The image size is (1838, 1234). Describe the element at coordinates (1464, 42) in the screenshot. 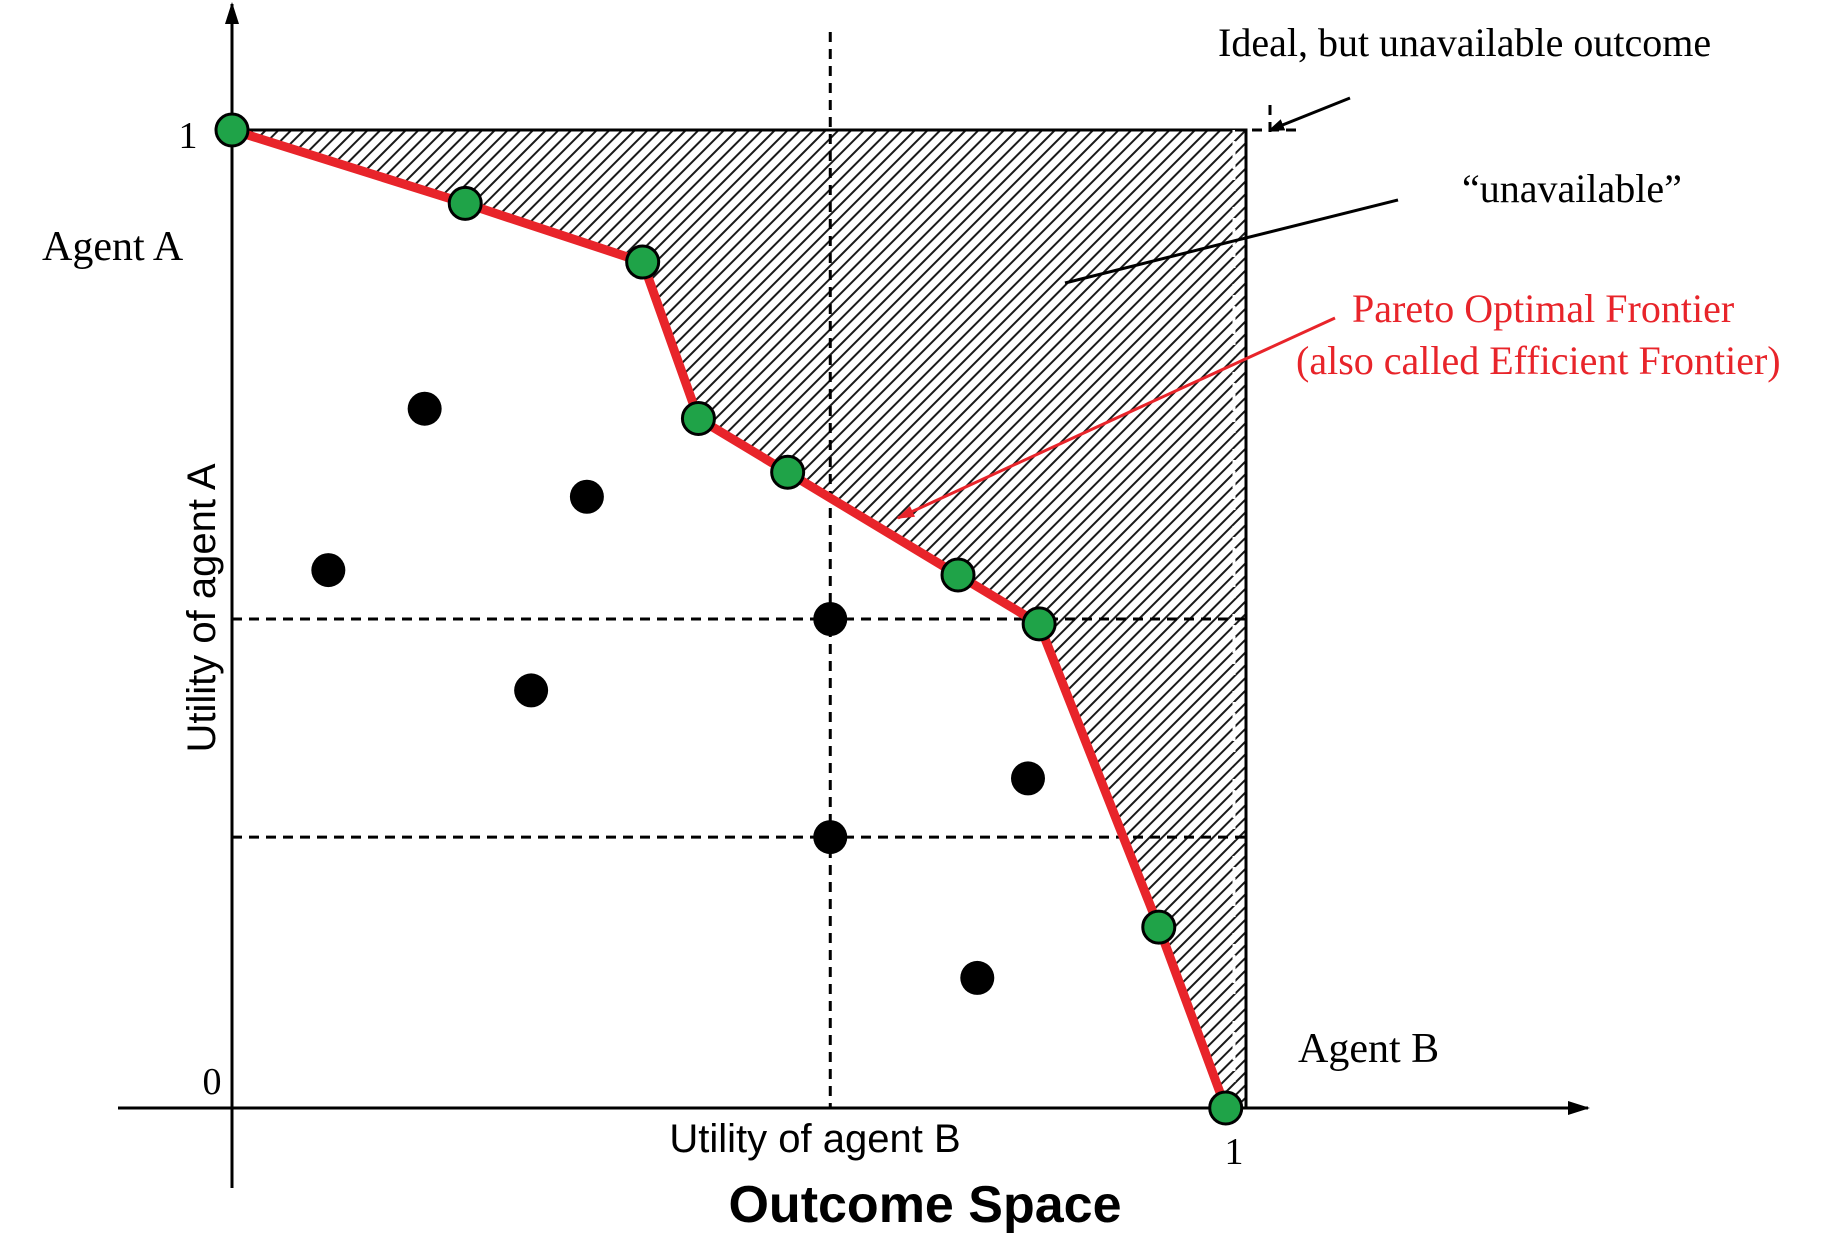

I see `ideal-outcome-label: Ideal, but unavailable outcome` at that location.